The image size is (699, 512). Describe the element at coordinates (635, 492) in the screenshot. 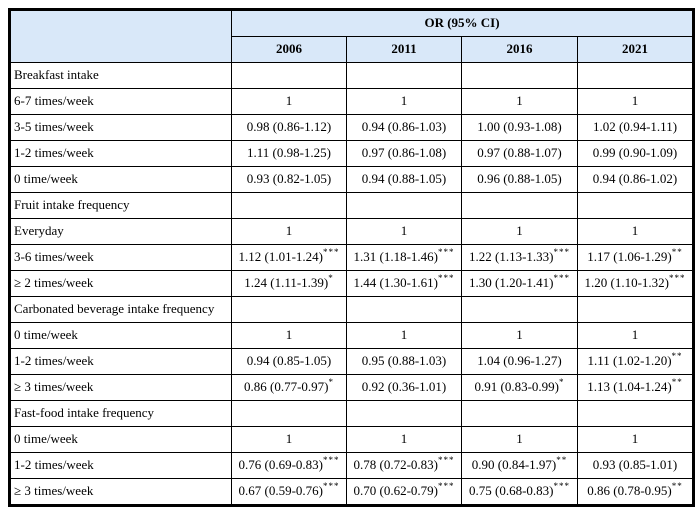

I see `or-value-cell: 0.86 (0.78-0.95)**` at that location.